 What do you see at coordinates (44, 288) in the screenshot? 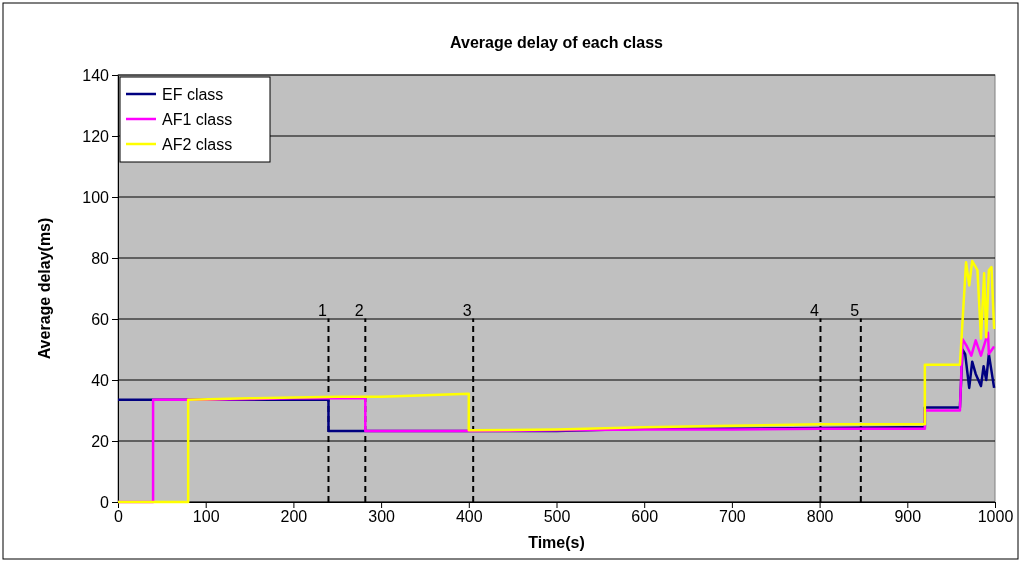
I see `y-axis-title: Average delay(ms)` at bounding box center [44, 288].